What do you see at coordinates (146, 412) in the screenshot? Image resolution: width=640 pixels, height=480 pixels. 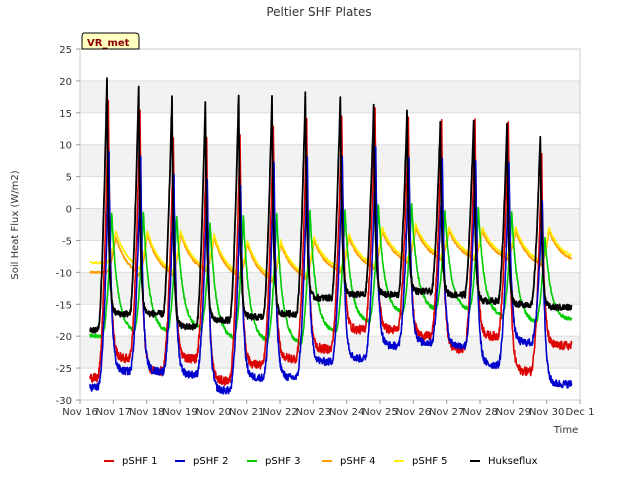 I see `x-tick-label: Nov 18` at bounding box center [146, 412].